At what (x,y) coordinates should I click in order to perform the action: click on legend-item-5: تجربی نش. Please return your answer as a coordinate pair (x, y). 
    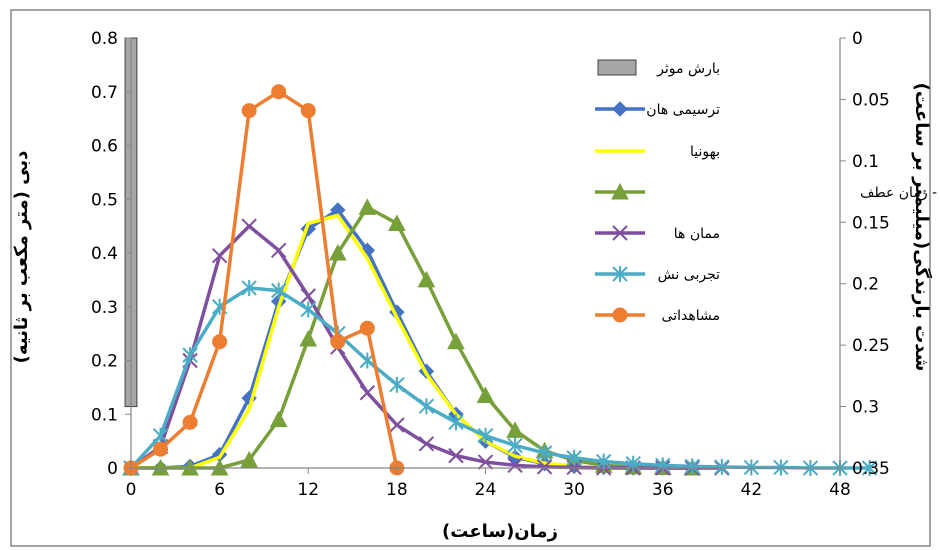
    Looking at the image, I should click on (657, 274).